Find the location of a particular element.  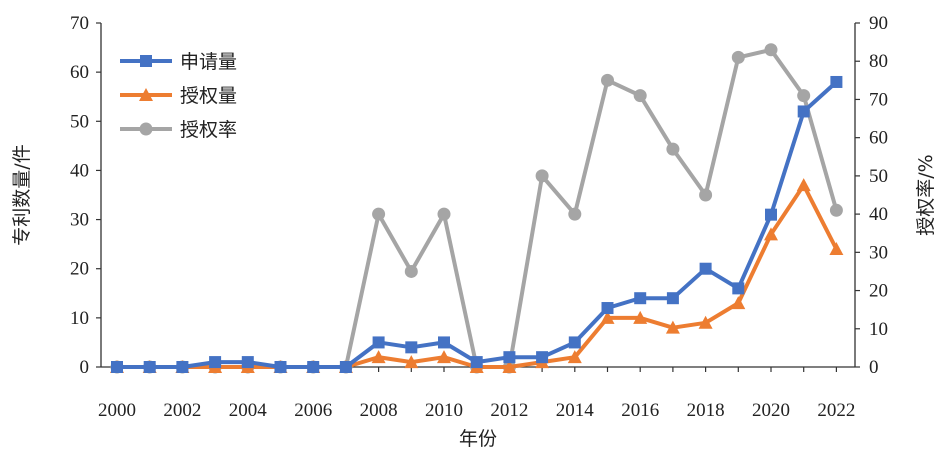

x-tick-label: 2012 is located at coordinates (509, 410).